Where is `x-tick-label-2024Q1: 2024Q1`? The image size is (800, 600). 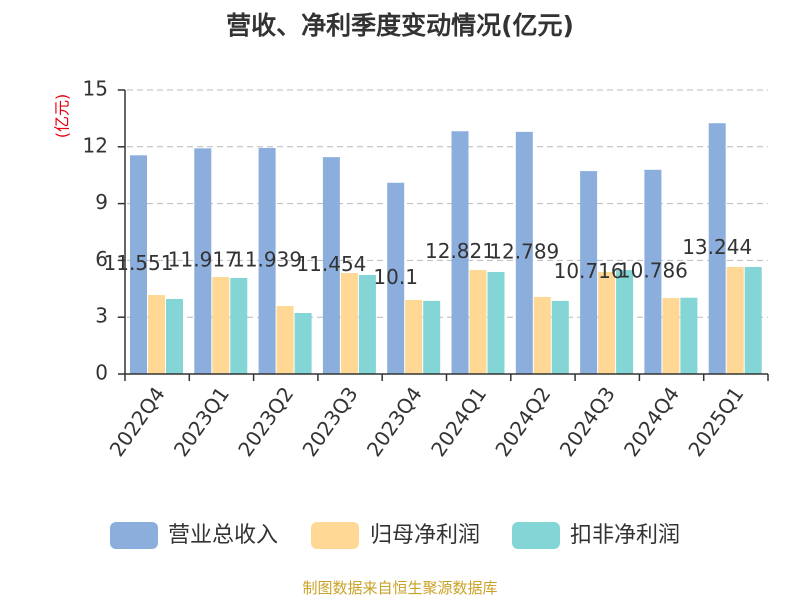 x-tick-label-2024Q1: 2024Q1 is located at coordinates (458, 421).